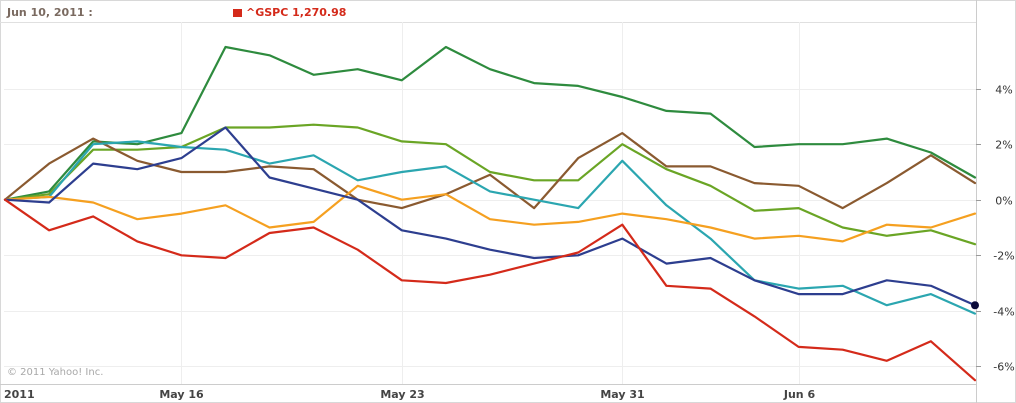 The width and height of the screenshot is (1016, 403). I want to click on legend-gspc: ^GSPC 1,270.98, so click(289, 12).